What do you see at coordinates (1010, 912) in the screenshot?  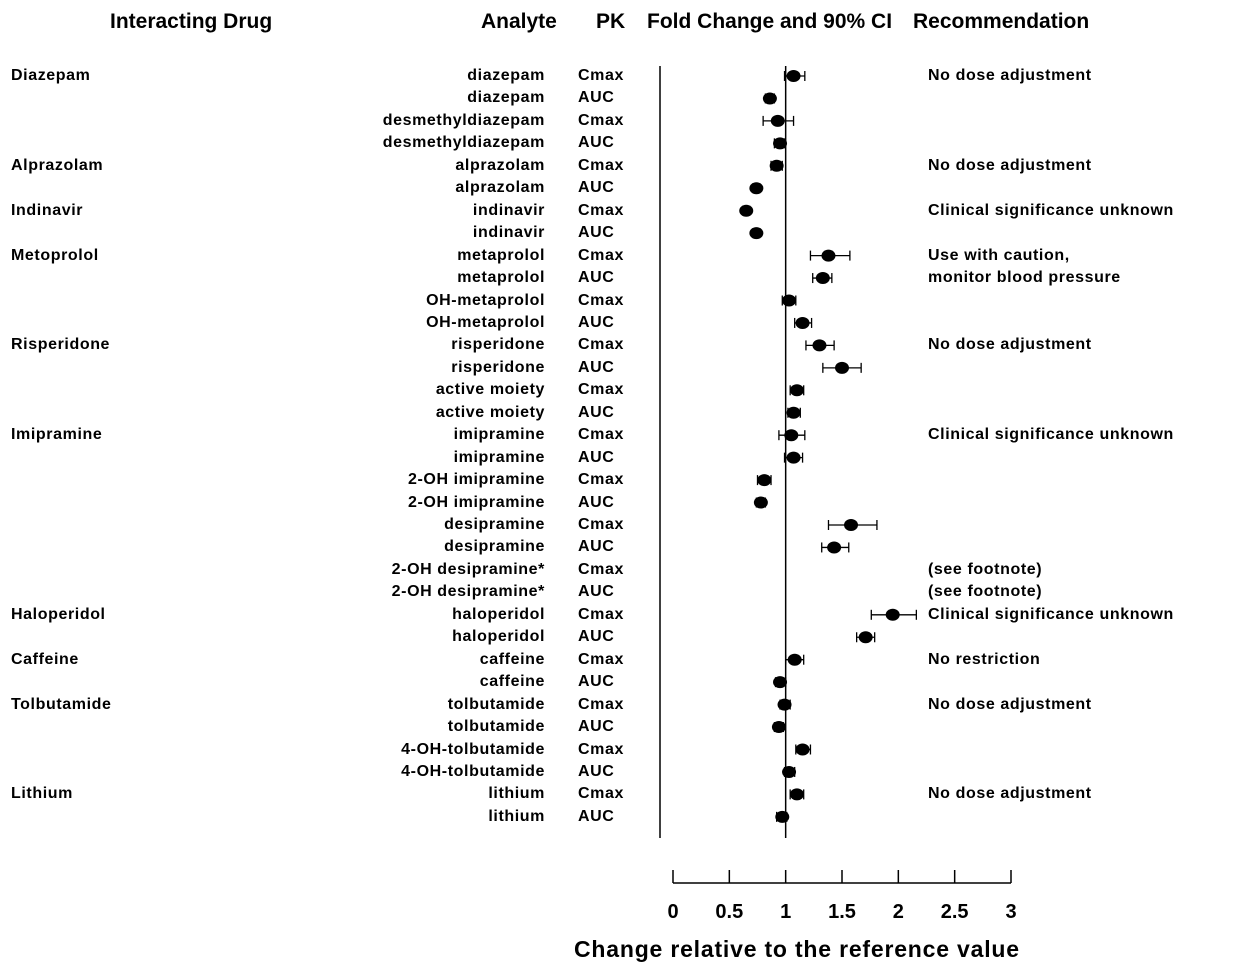 I see `x-tick-label: 3` at bounding box center [1010, 912].